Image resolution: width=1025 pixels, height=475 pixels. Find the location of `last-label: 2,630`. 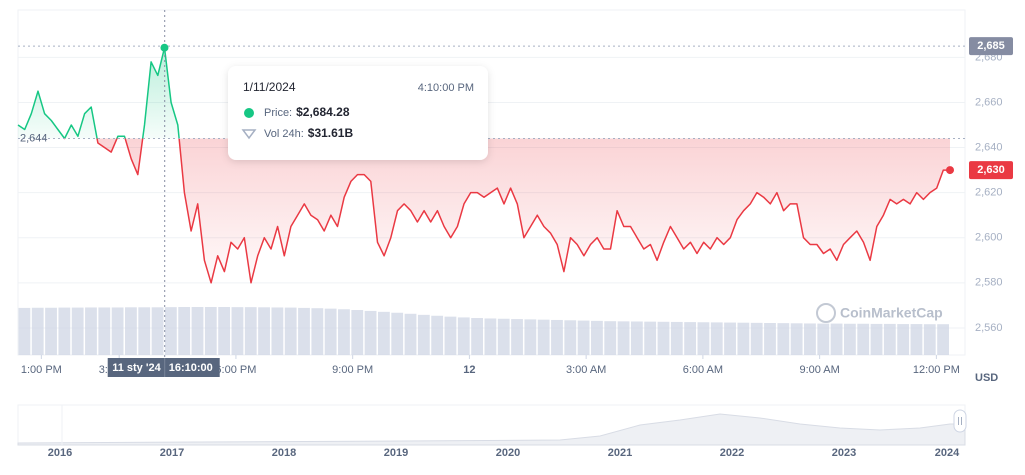

last-label: 2,630 is located at coordinates (991, 170).